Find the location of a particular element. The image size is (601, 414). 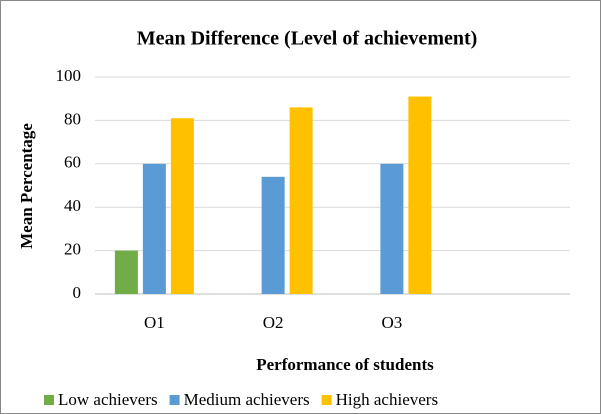

legend-label: Medium achievers is located at coordinates (247, 399).